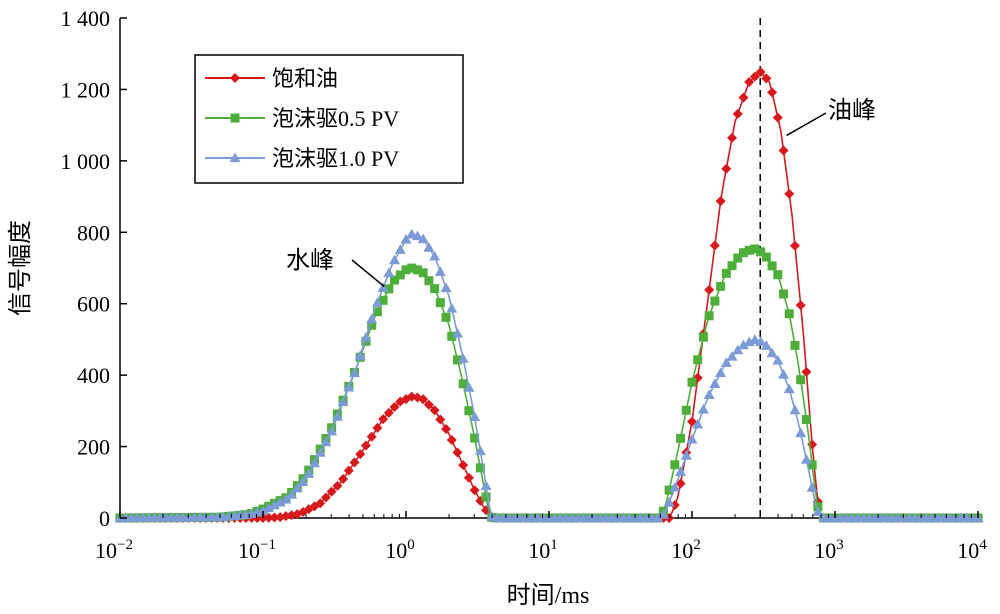 This screenshot has width=1000, height=614. What do you see at coordinates (86, 89) in the screenshot?
I see `y-tick-label: 1 200` at bounding box center [86, 89].